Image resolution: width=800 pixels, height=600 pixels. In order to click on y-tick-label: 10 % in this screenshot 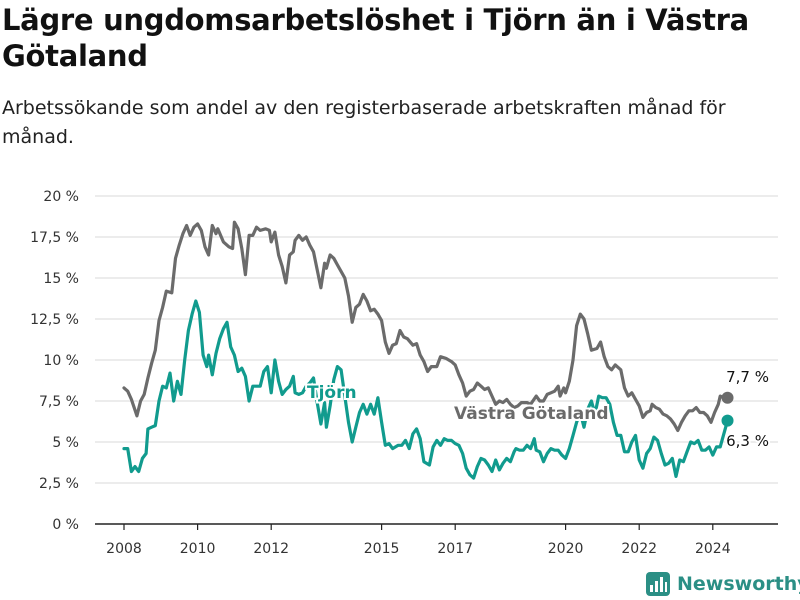, I will do `click(61, 361)`.